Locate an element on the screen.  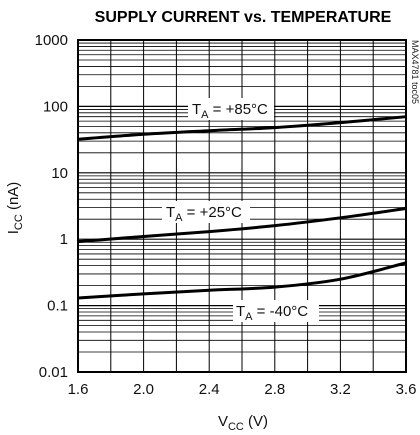
series-line-25c is located at coordinates (242, 225).